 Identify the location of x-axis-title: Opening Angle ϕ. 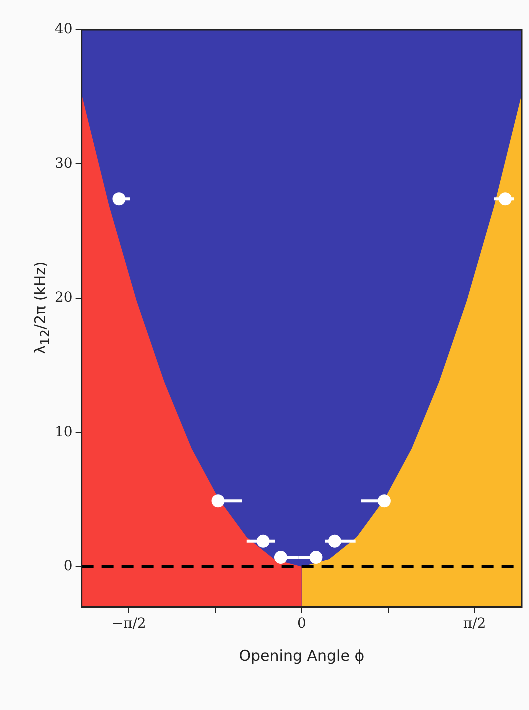
(302, 655).